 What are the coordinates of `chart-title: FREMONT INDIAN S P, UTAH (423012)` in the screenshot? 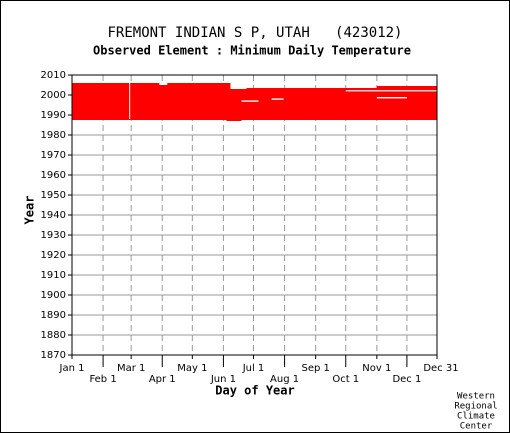 It's located at (254, 33).